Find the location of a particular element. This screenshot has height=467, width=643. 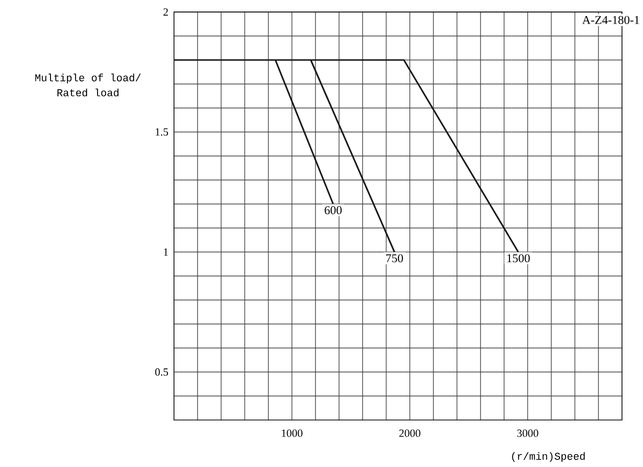

series-label: 750 is located at coordinates (394, 258).